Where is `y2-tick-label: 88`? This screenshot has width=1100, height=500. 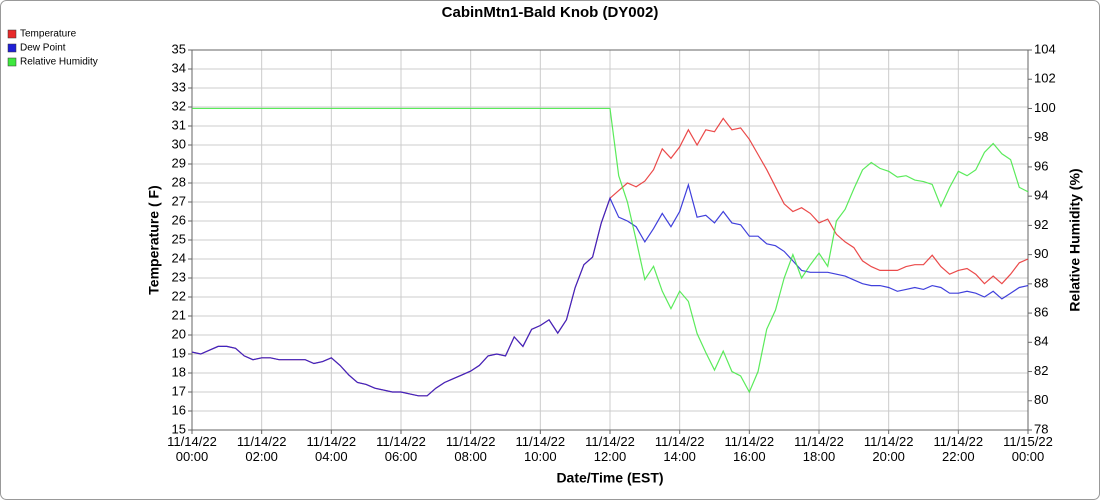
y2-tick-label: 88 is located at coordinates (1041, 282).